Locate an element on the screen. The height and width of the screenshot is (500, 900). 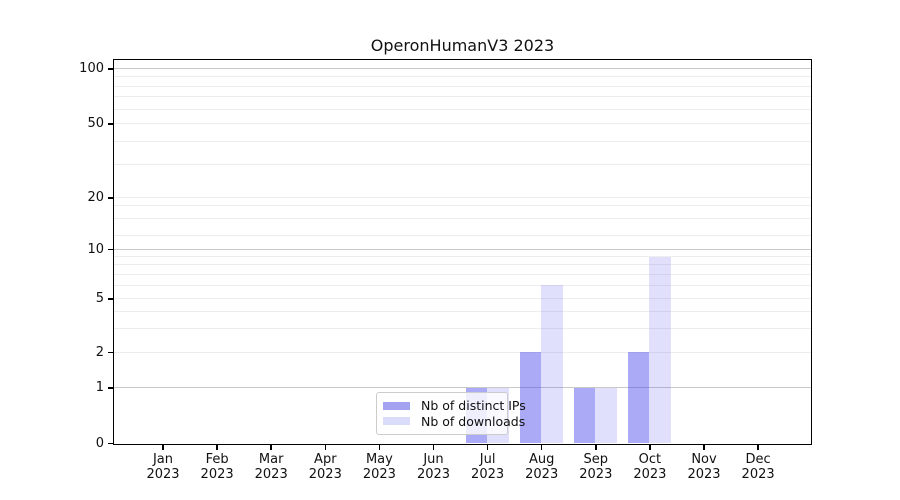
y-tick-label: 100 is located at coordinates (91, 68).